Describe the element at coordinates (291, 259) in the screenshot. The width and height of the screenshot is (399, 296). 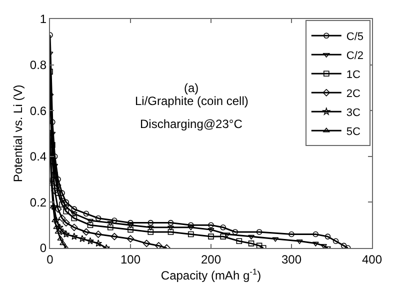
I see `x-tick-label: 300` at that location.